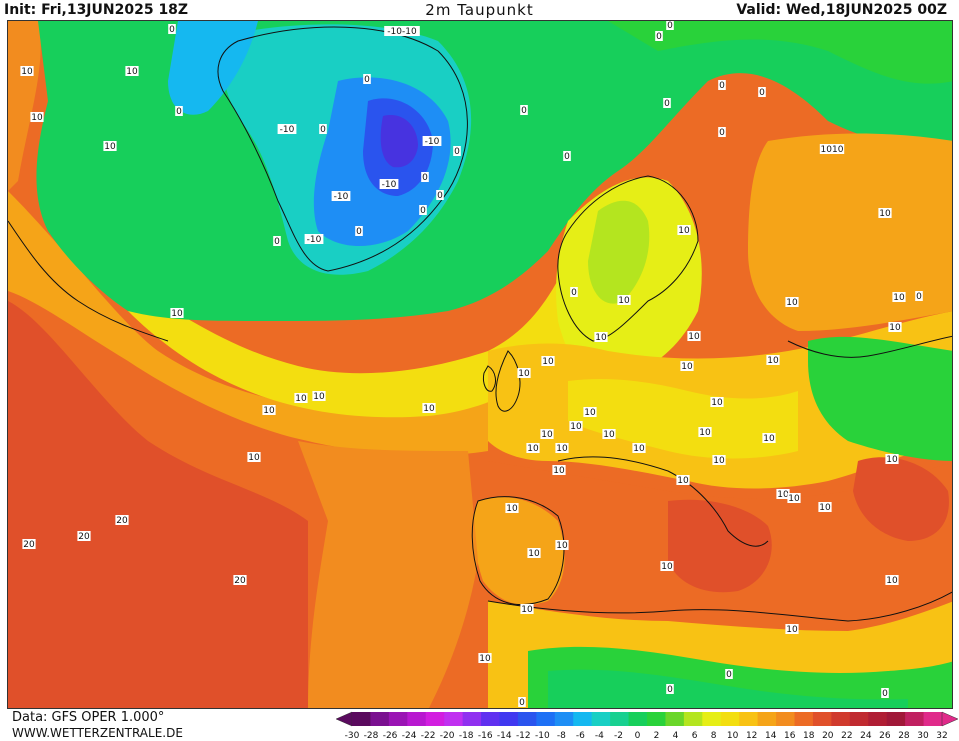 The height and width of the screenshot is (741, 959). I want to click on colorbar-tick-label: -18, so click(466, 735).